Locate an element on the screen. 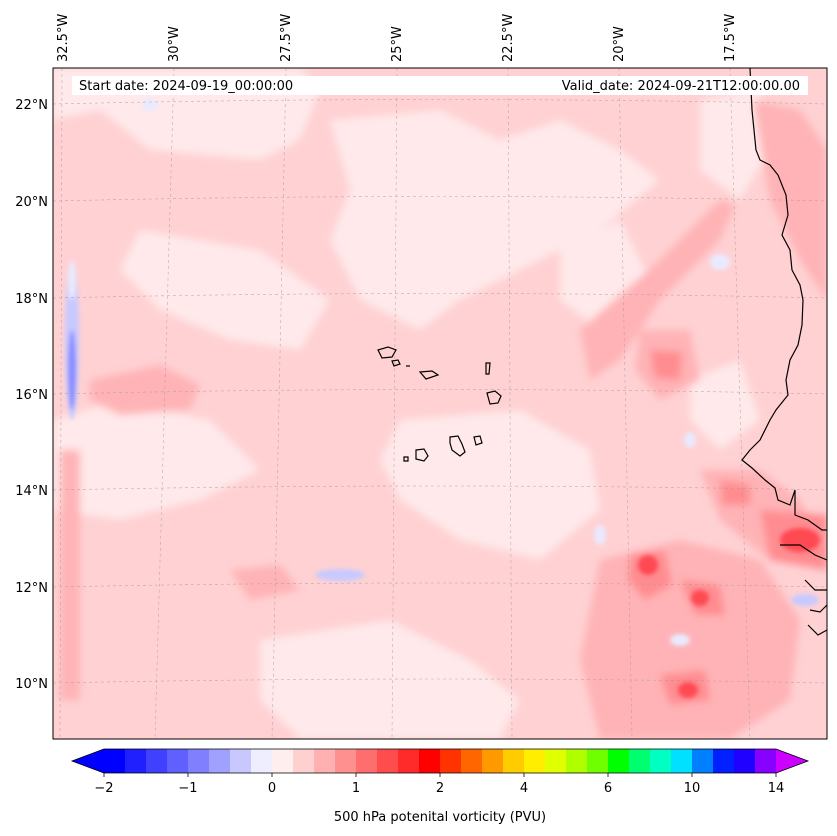 The height and width of the screenshot is (836, 837). valid-date-label: Valid_date: 2024-09-21T12:00:00.00 is located at coordinates (681, 86).